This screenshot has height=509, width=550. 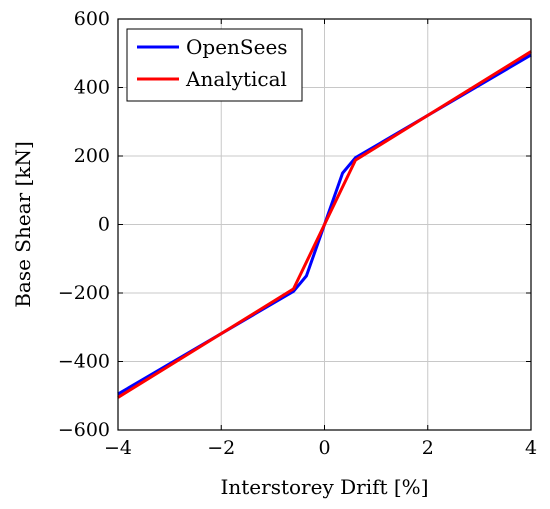 I want to click on y-tick-label: −200, so click(x=84, y=293).